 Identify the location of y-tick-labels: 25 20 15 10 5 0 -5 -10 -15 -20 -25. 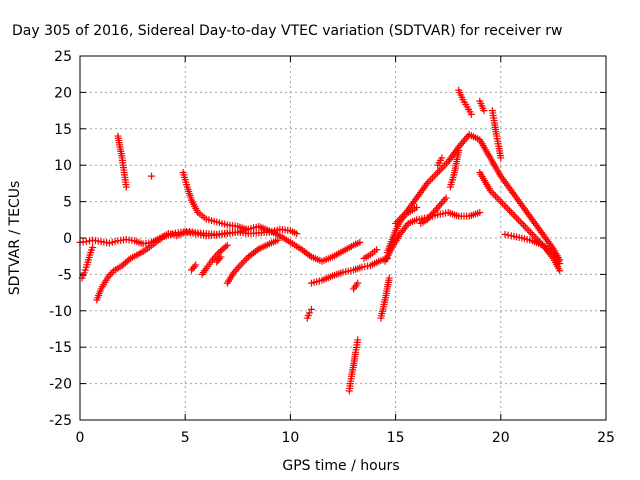
(60, 239).